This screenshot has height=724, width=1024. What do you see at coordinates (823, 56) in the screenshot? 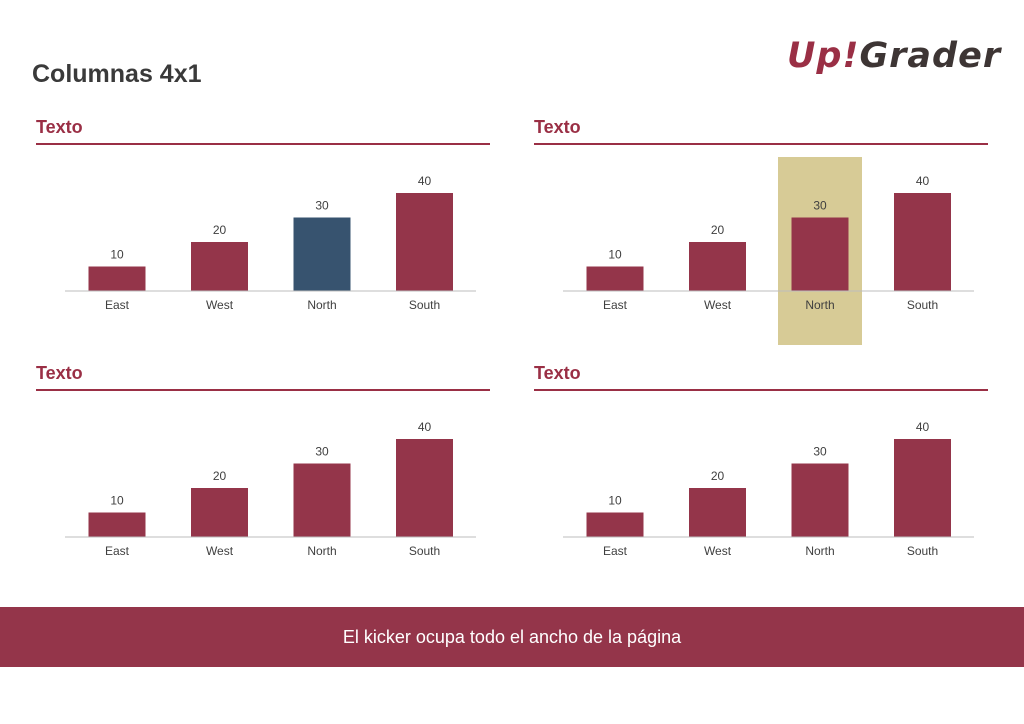
I see `logo-part-1: Up!` at bounding box center [823, 56].